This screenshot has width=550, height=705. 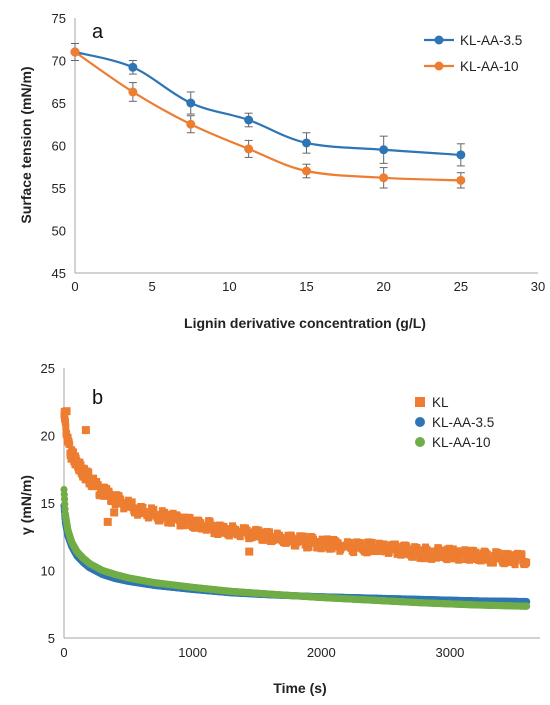 What do you see at coordinates (59, 61) in the screenshot?
I see `panel-a-y-tick-label: 70` at bounding box center [59, 61].